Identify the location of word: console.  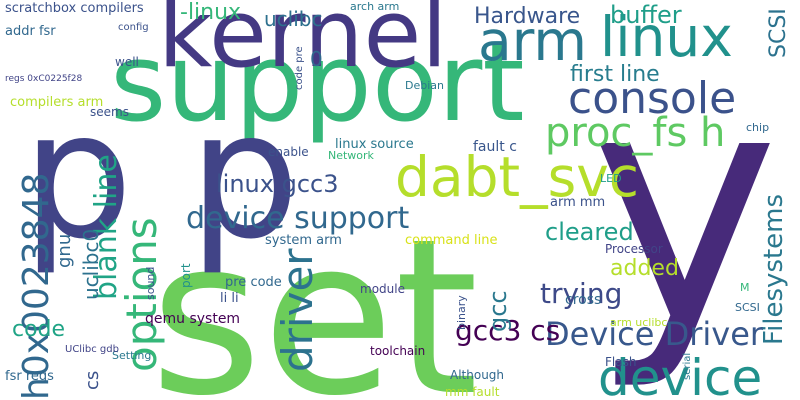
(652, 98).